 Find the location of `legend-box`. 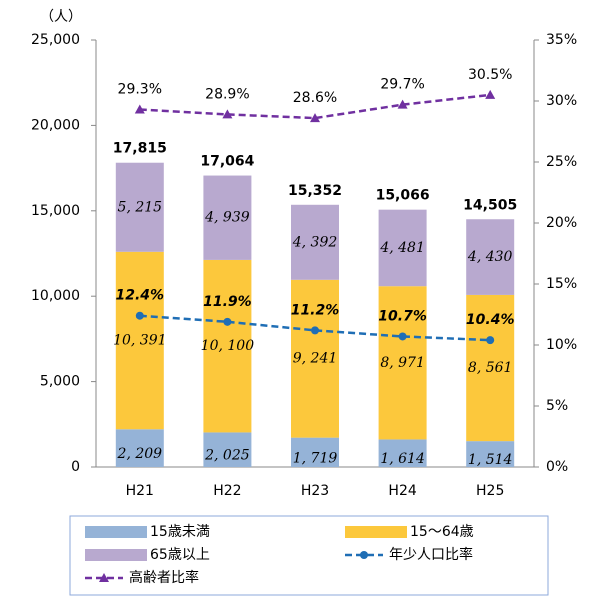

legend-box is located at coordinates (309, 555).